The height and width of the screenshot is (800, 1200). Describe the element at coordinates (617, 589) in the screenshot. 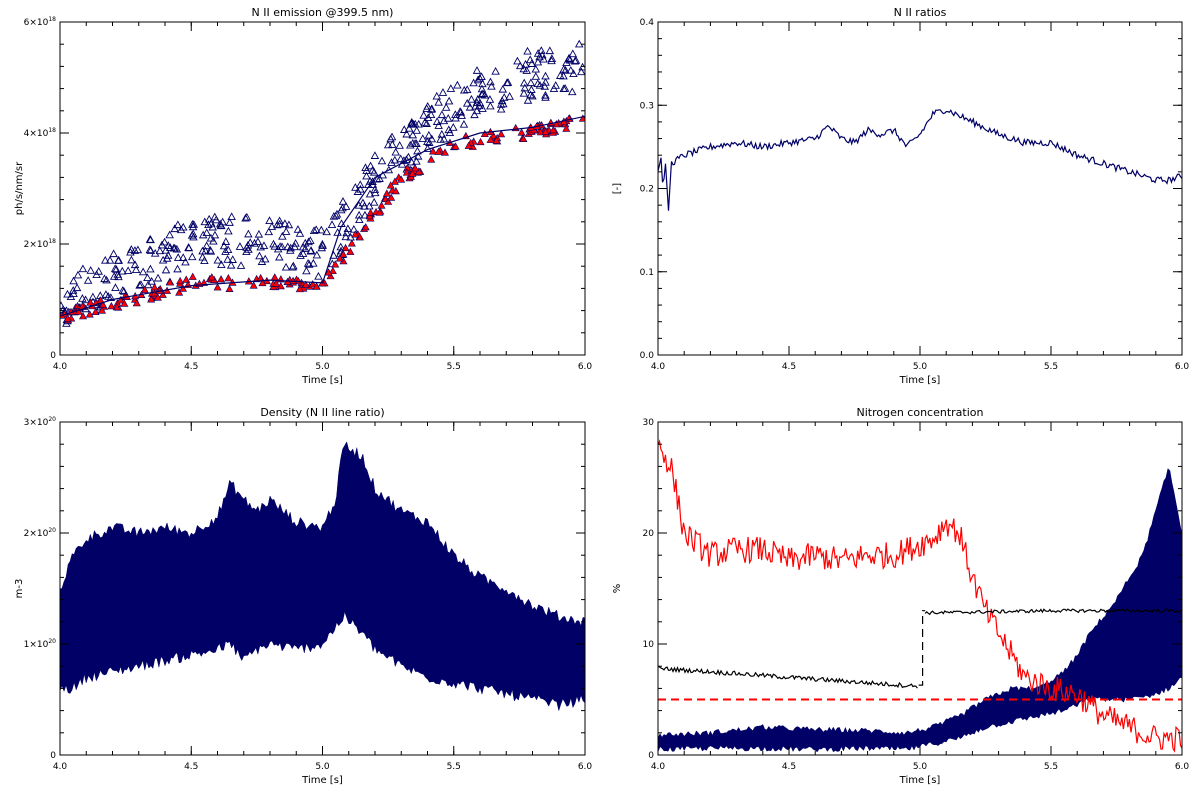

I see `y-axis-label: %` at that location.